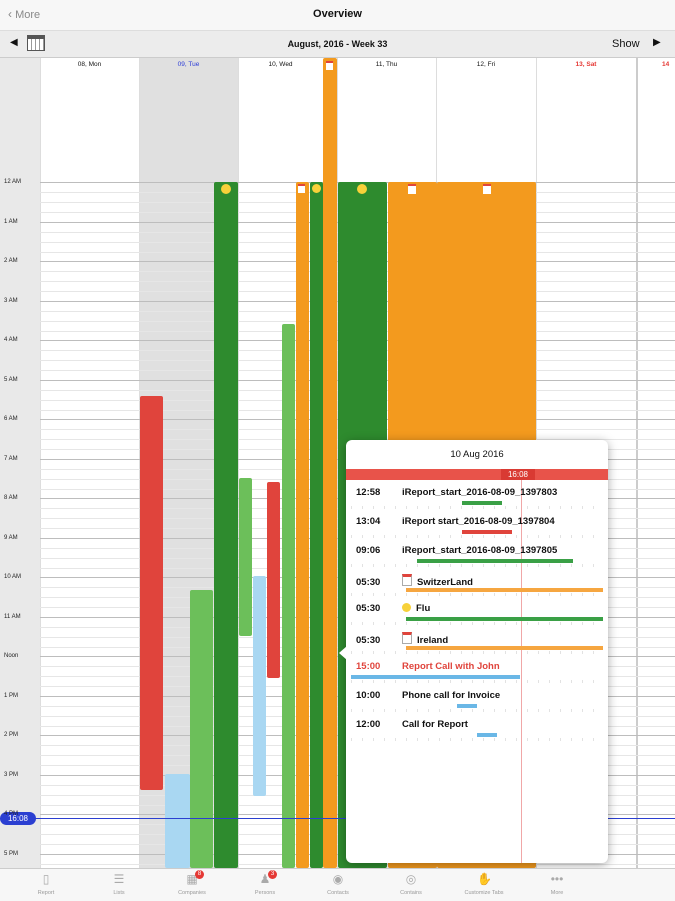  I want to click on popover-event-row: 05:30 Ireland, so click(402, 639).